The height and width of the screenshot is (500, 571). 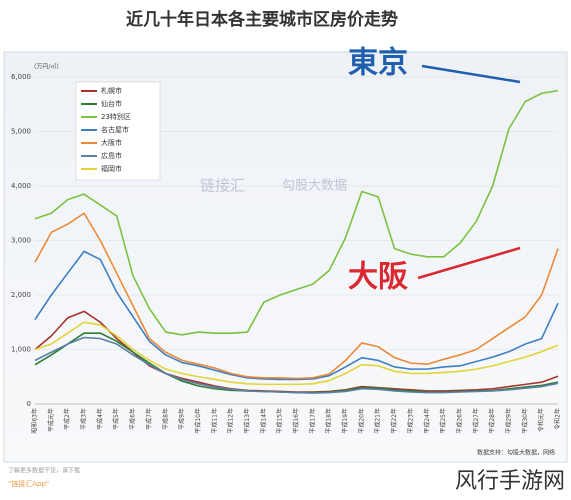 I want to click on x-tick-label: 平成6年, so click(x=133, y=419).